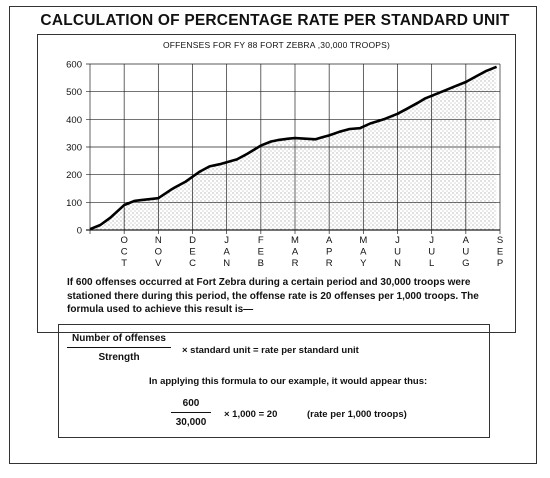 This screenshot has height=478, width=550. Describe the element at coordinates (74, 65) in the screenshot. I see `y-tick-label: 600` at that location.